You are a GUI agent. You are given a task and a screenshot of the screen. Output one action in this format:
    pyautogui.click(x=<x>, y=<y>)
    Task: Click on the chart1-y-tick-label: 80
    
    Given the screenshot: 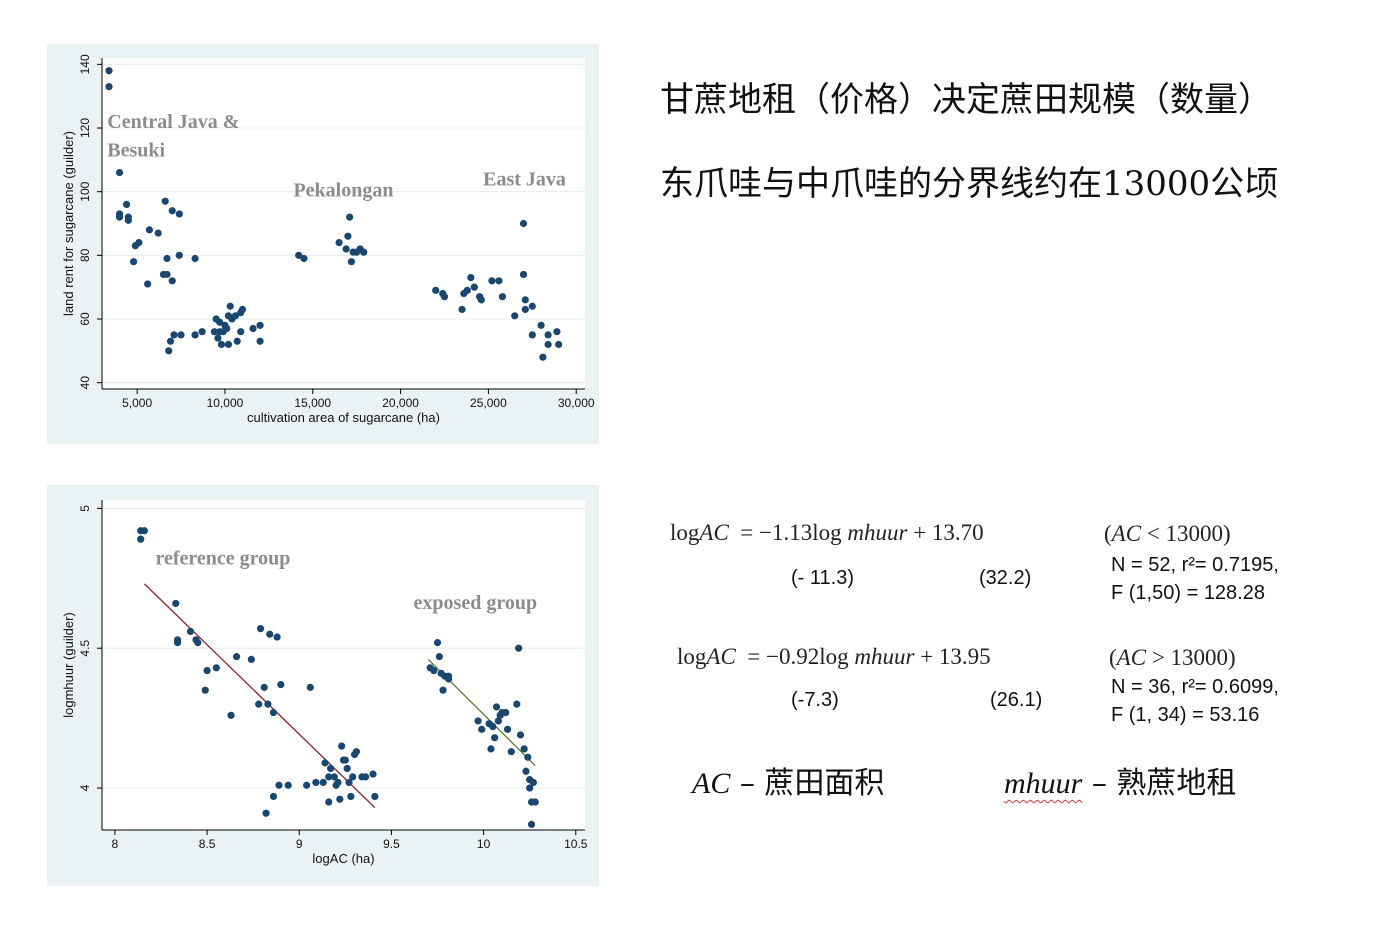 What is the action you would take?
    pyautogui.click(x=85, y=255)
    